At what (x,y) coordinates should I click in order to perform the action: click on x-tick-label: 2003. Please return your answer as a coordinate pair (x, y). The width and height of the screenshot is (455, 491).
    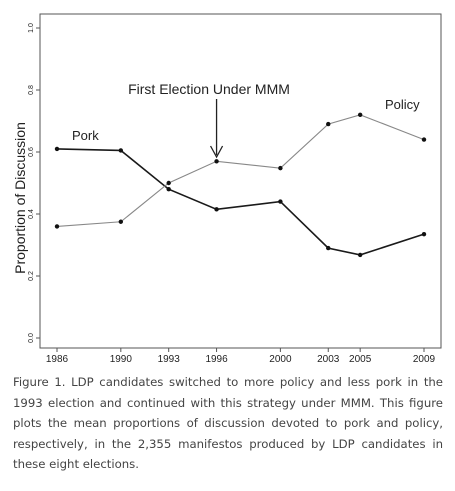
    Looking at the image, I should click on (328, 359).